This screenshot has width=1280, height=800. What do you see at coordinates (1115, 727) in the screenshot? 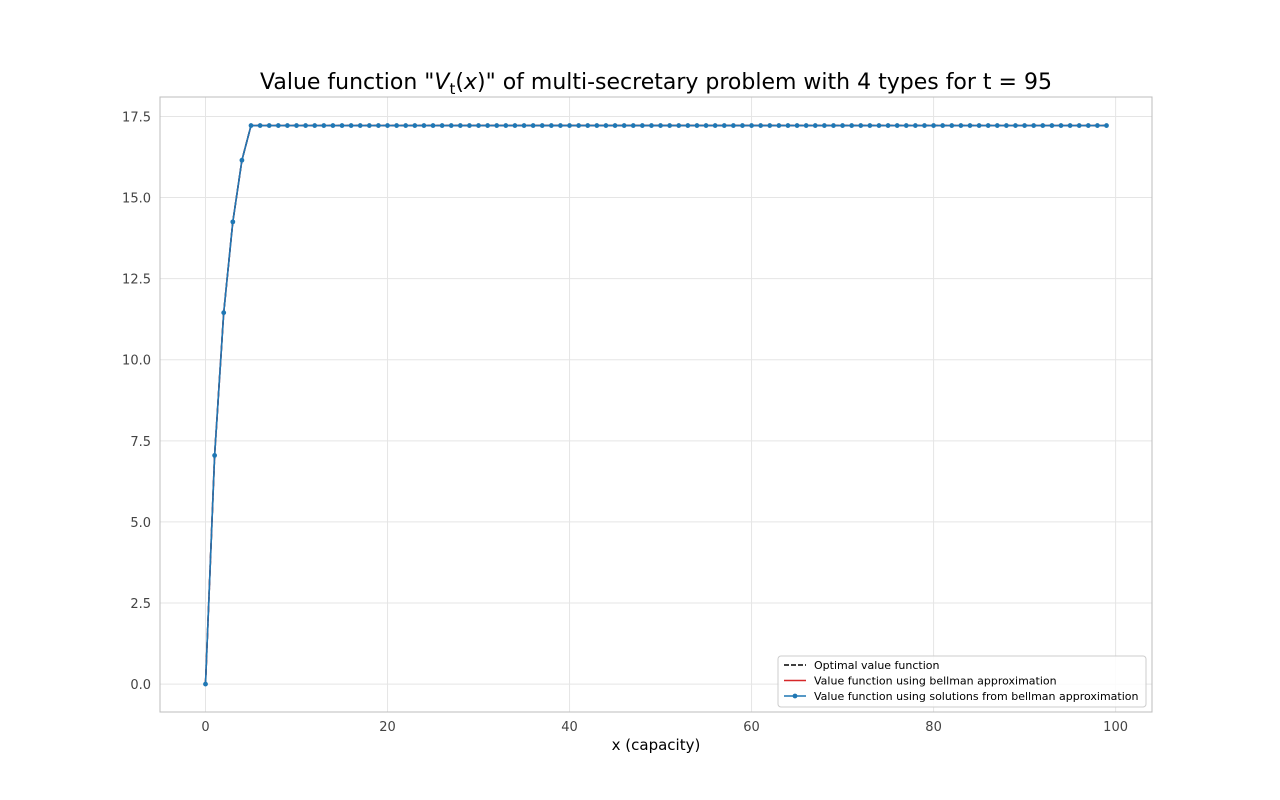
I see `x-tick-label: 100` at bounding box center [1115, 727].